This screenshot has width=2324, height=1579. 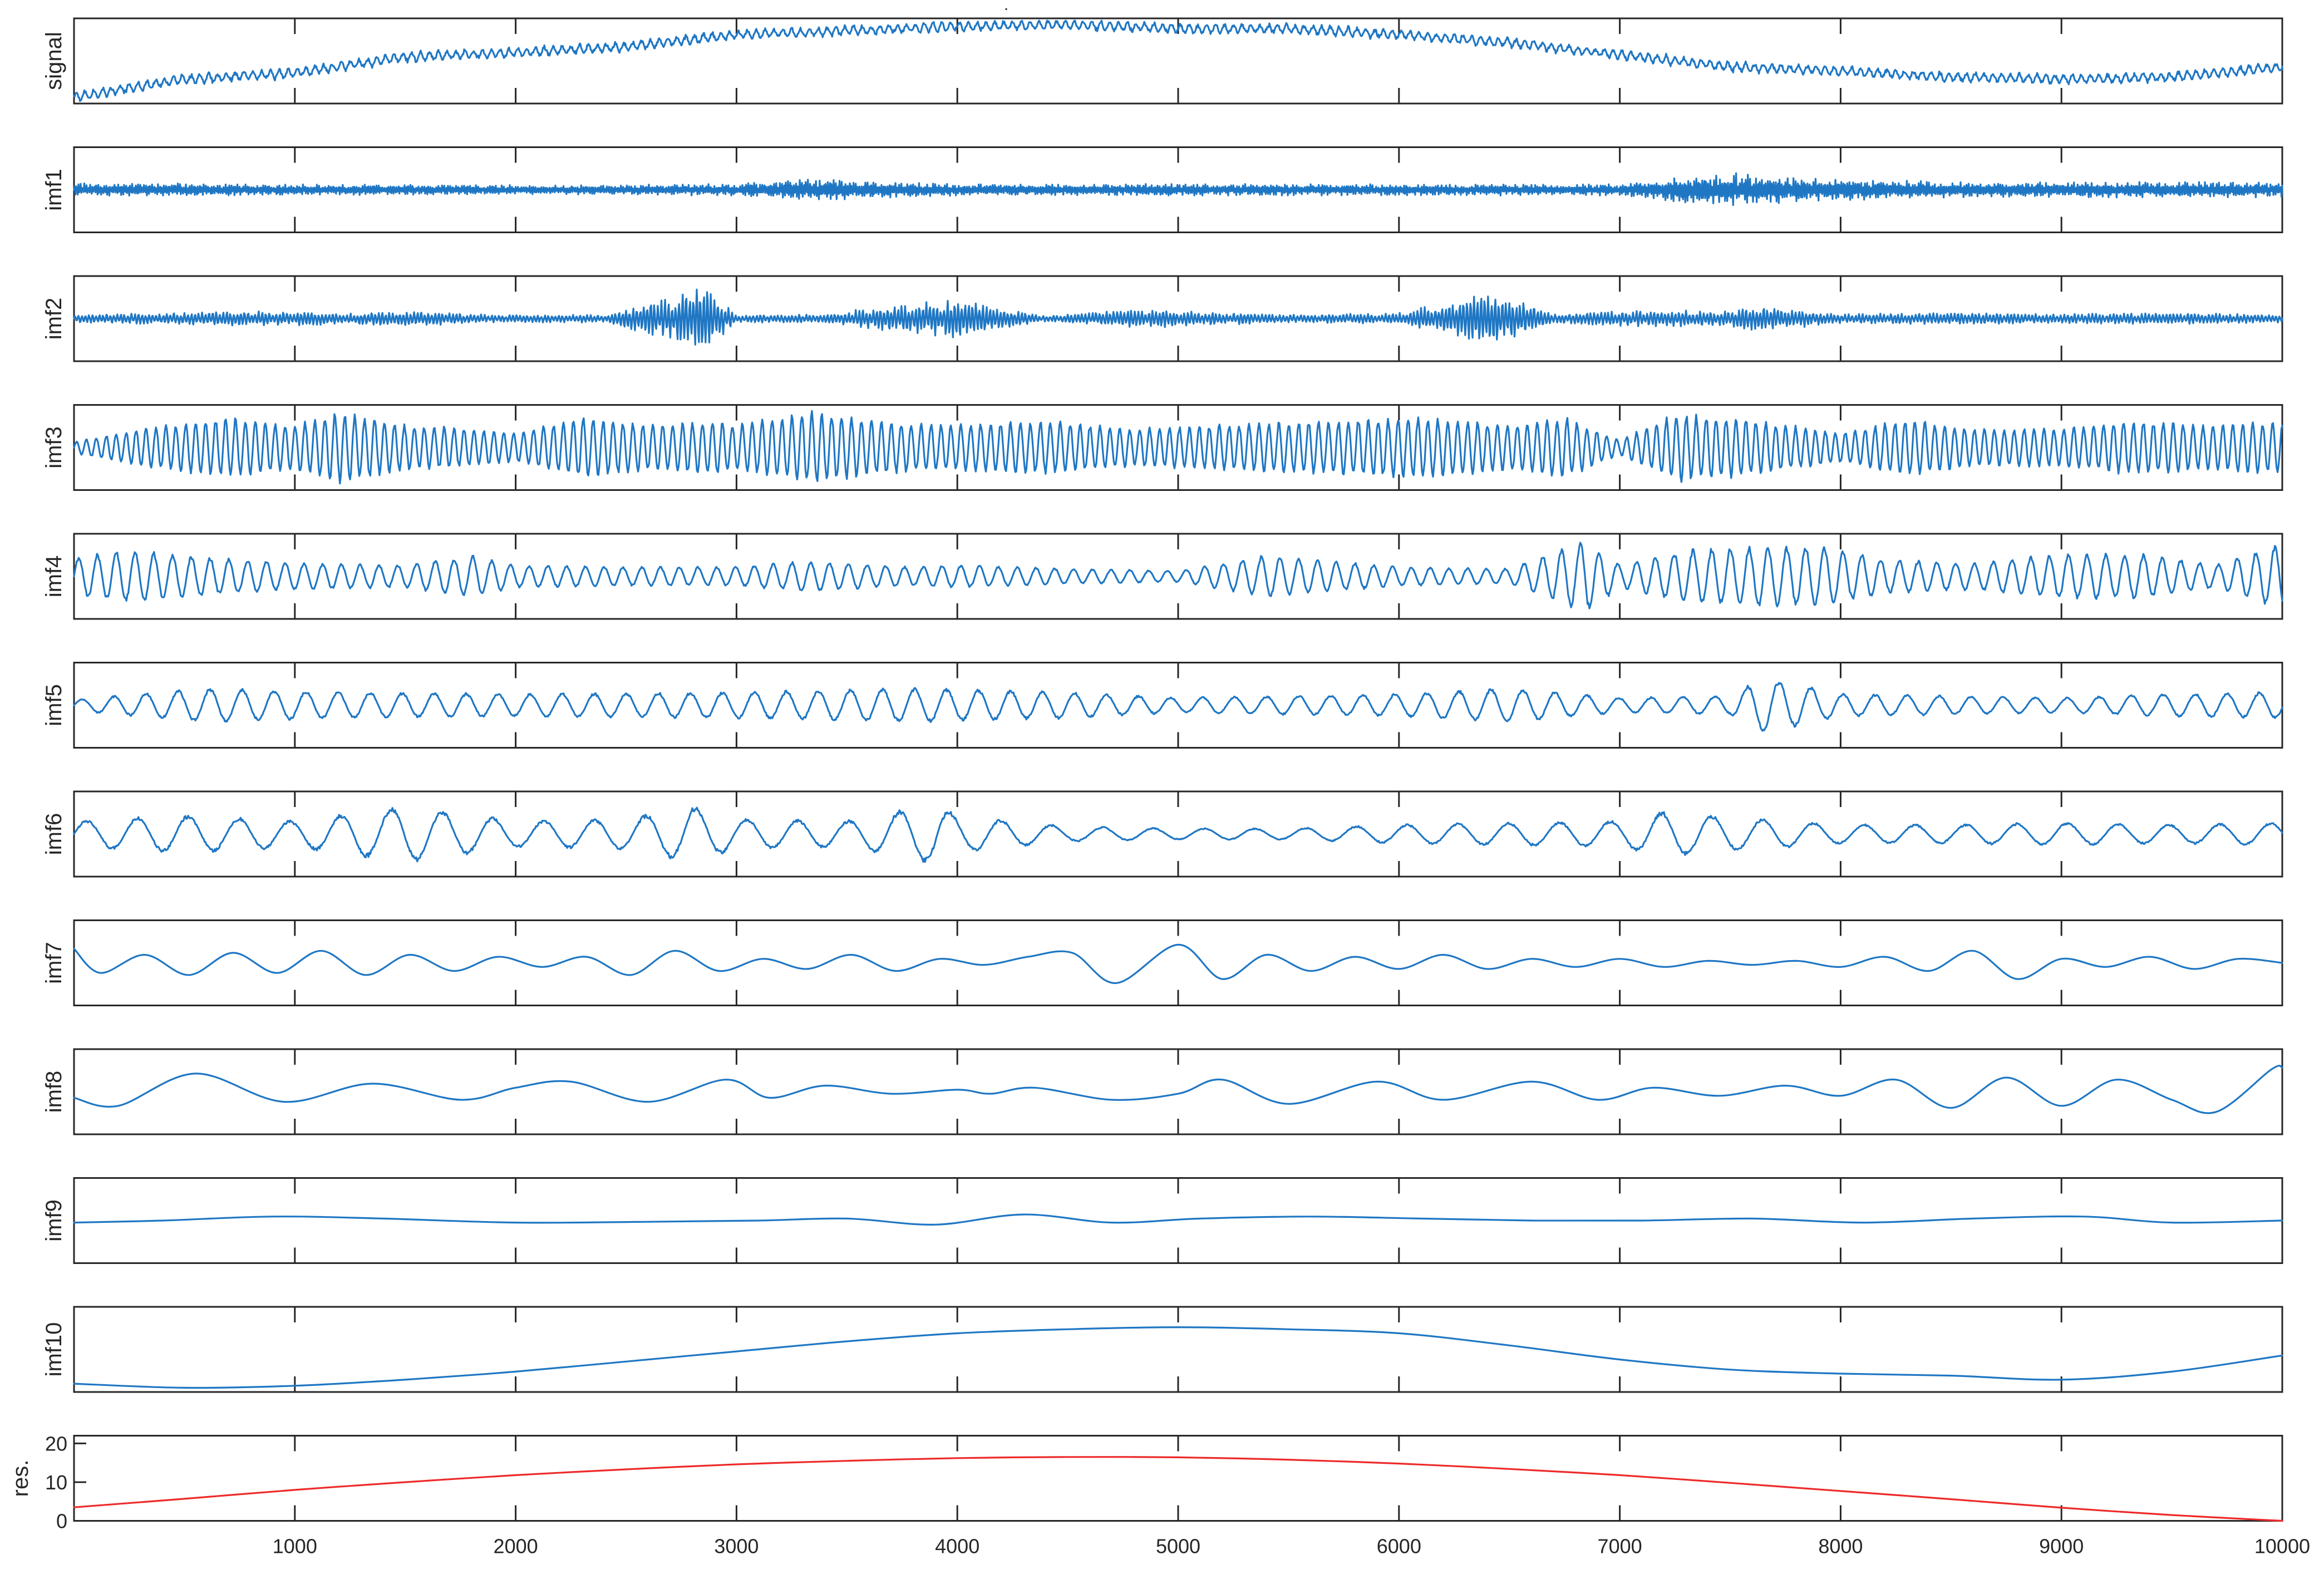 I want to click on panel-imf8: imf8, so click(x=1162, y=1091).